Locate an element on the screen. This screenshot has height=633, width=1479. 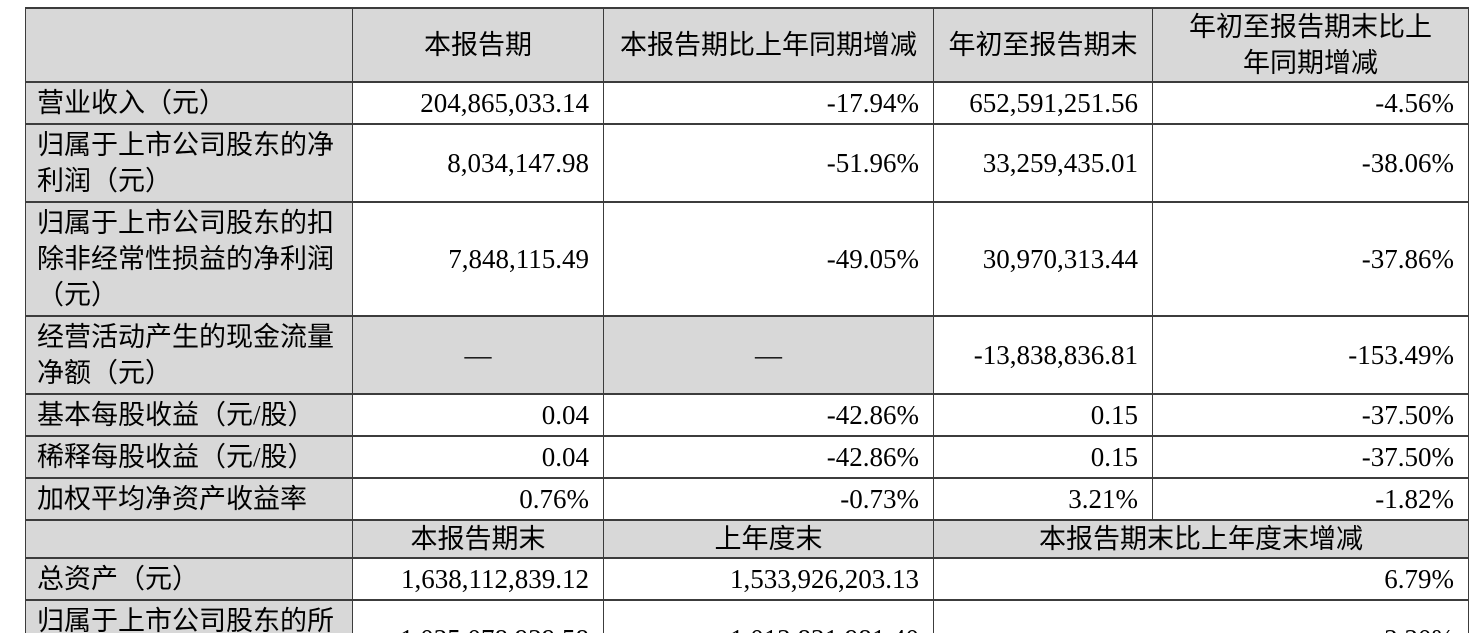
subheader-change: 本报告期末比上年度末增减 is located at coordinates (1201, 539).